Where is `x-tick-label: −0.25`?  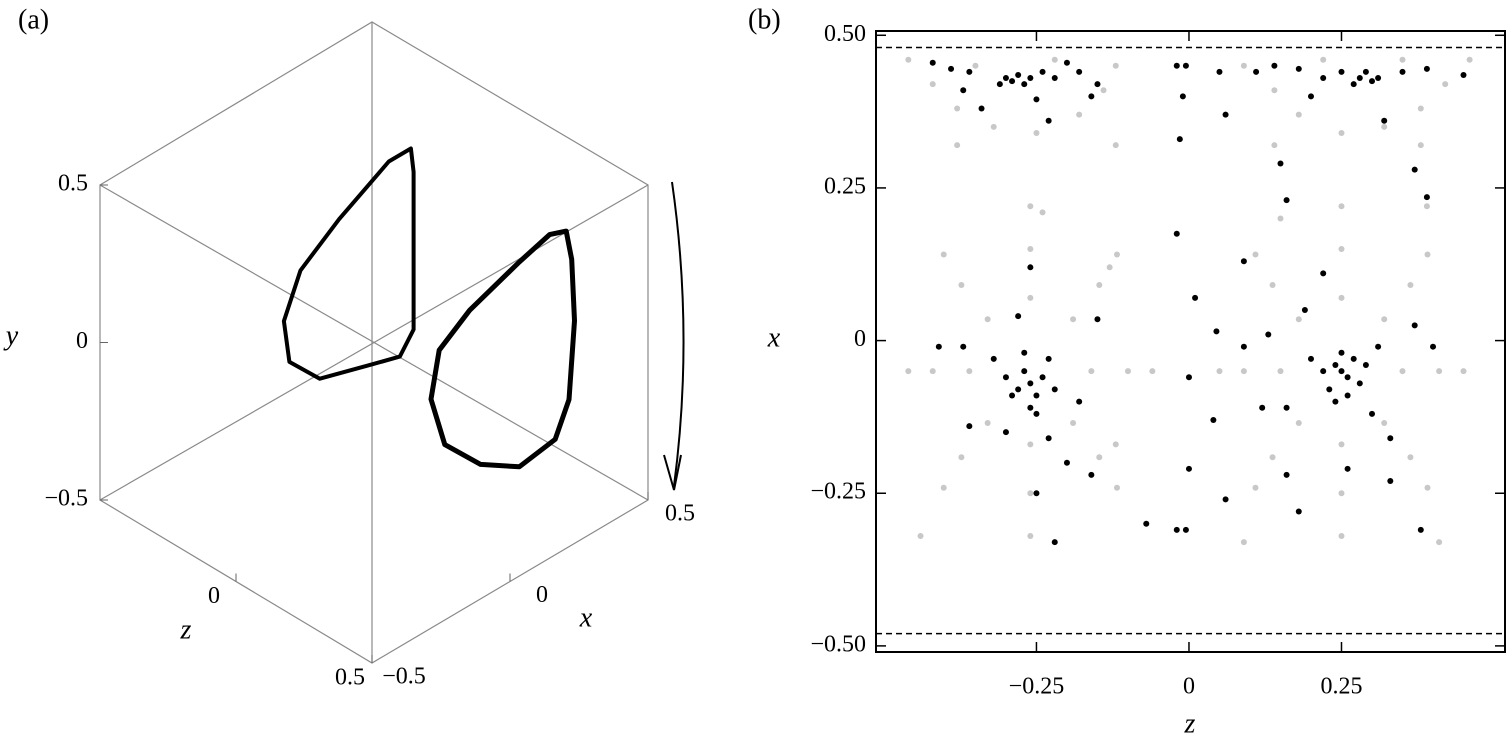 x-tick-label: −0.25 is located at coordinates (1037, 687).